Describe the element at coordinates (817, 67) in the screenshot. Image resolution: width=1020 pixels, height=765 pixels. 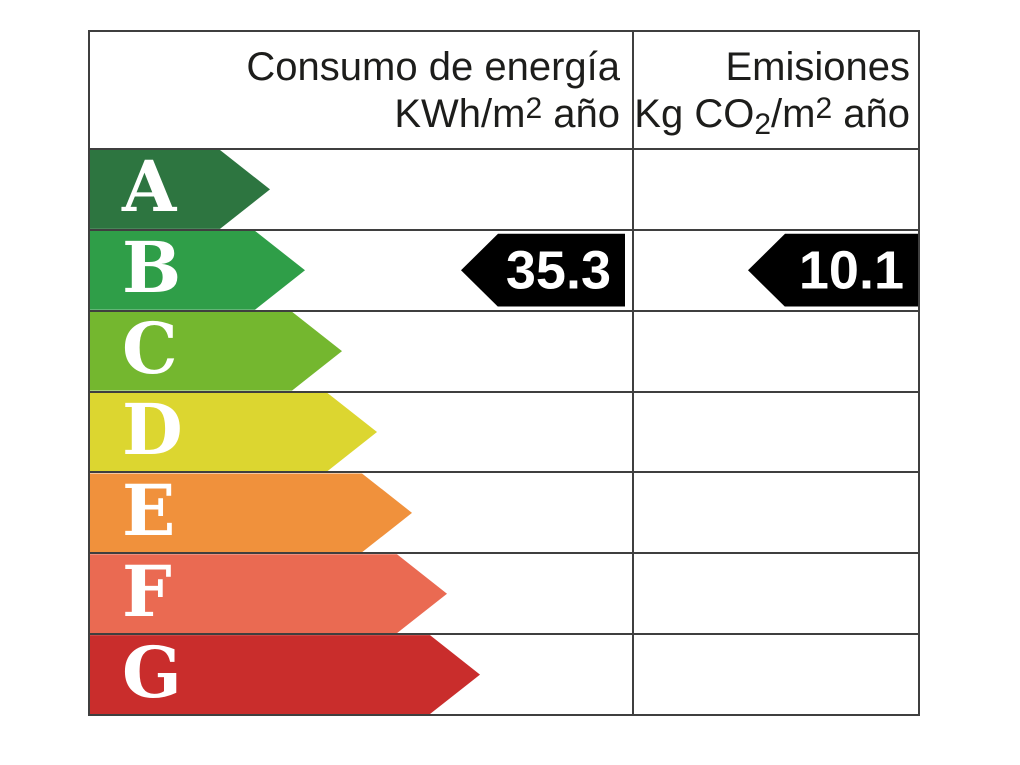
I see `emissions-title: Emisiones` at that location.